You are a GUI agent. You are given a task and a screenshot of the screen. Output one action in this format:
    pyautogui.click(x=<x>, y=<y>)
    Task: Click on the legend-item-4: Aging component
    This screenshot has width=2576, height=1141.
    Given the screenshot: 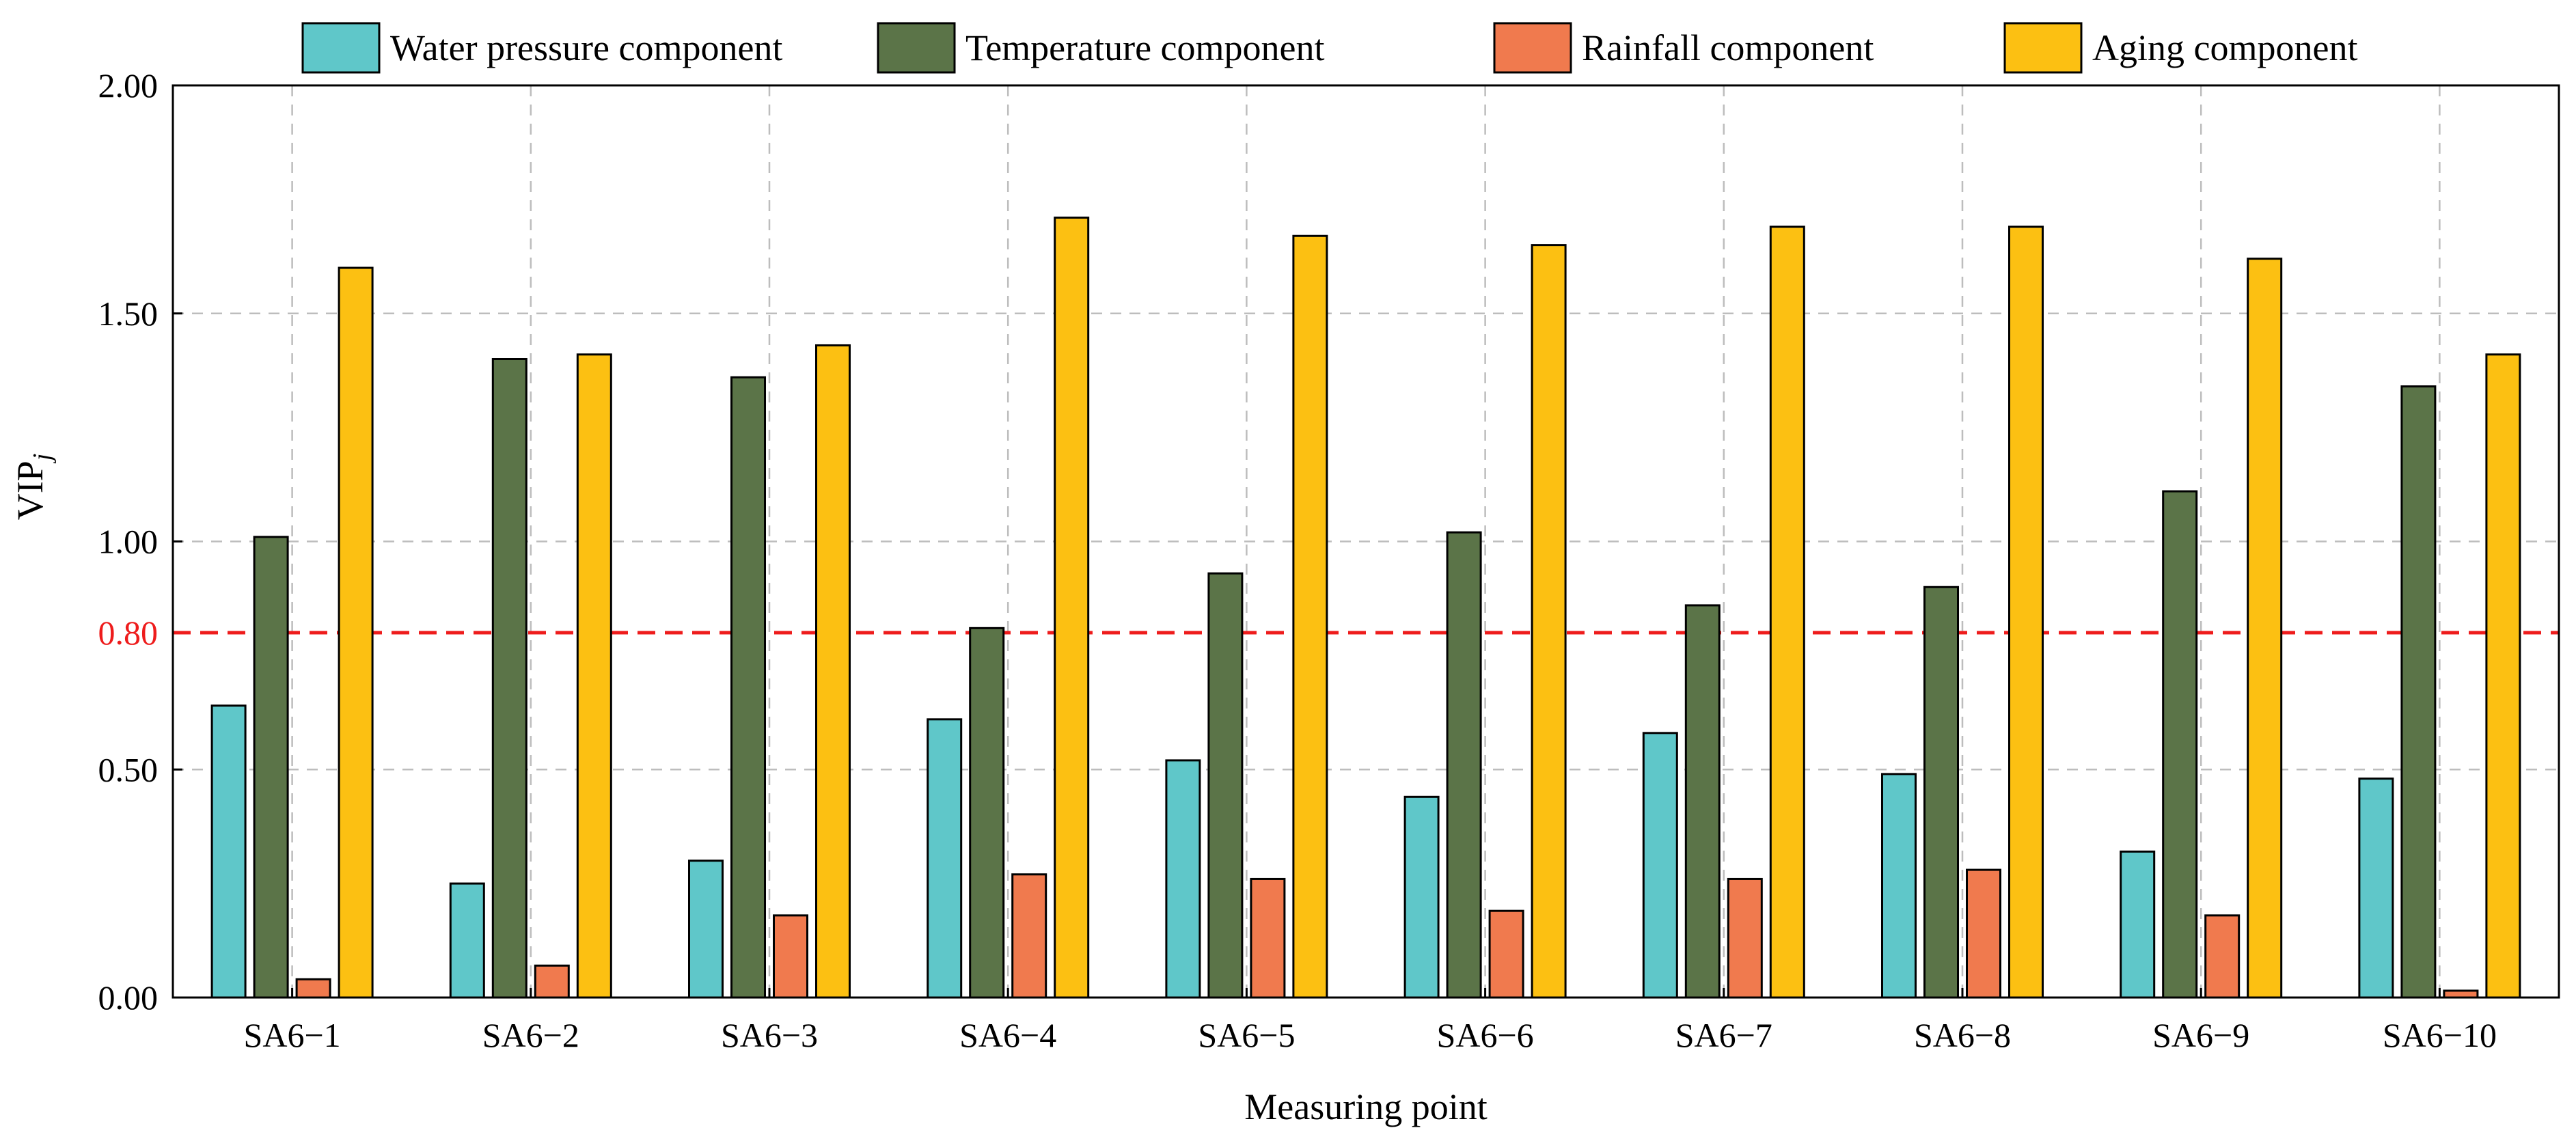 What is the action you would take?
    pyautogui.click(x=2180, y=48)
    